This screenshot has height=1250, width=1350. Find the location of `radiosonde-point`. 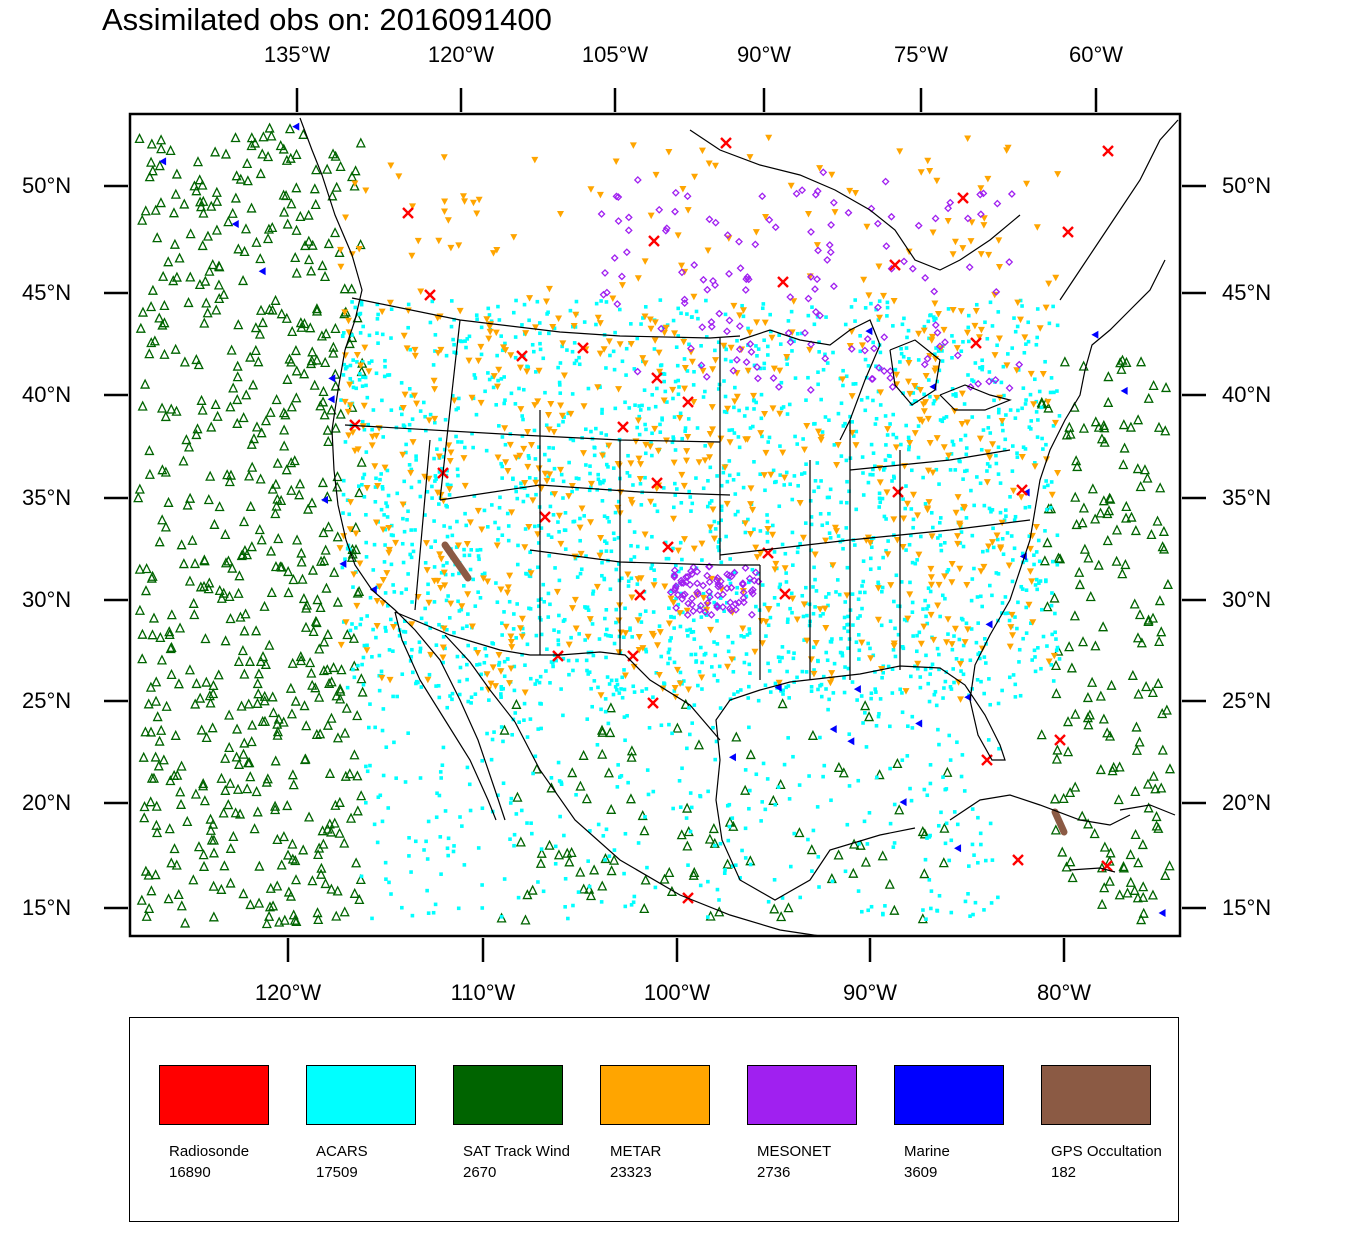

radiosonde-point is located at coordinates (1018, 860).